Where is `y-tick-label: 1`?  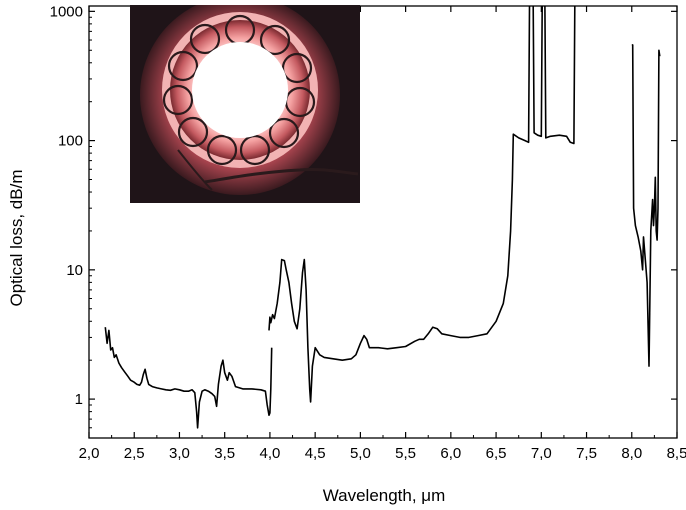
y-tick-label: 1 is located at coordinates (79, 399).